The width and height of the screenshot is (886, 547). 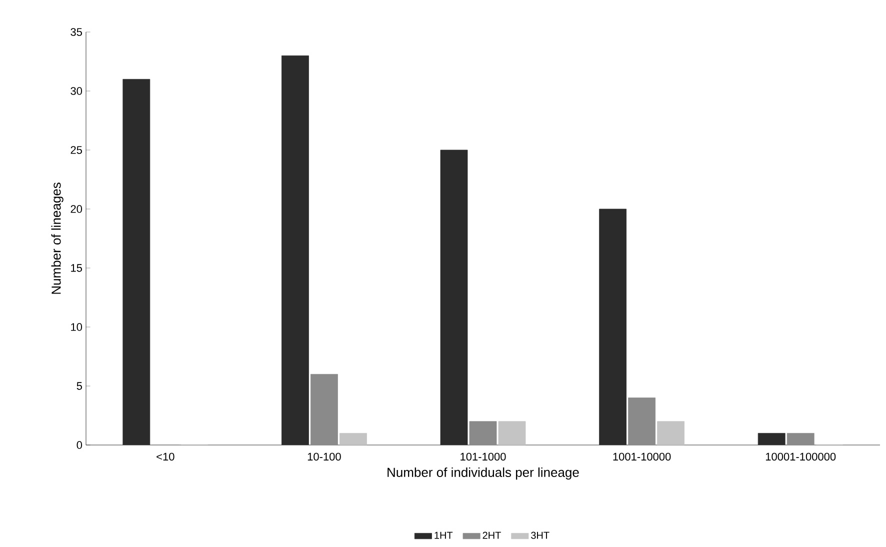 What do you see at coordinates (79, 445) in the screenshot?
I see `y-tick-label: 0` at bounding box center [79, 445].